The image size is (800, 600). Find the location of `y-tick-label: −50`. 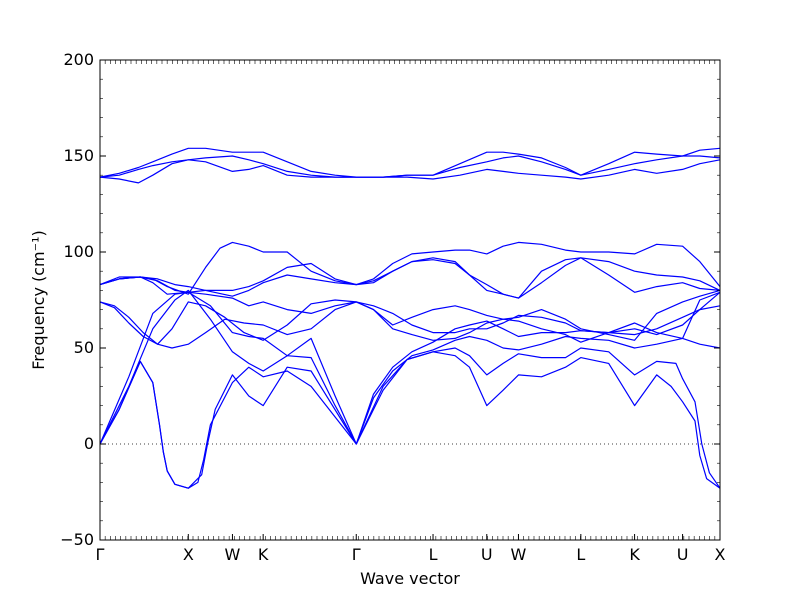

y-tick-label: −50 is located at coordinates (77, 539).